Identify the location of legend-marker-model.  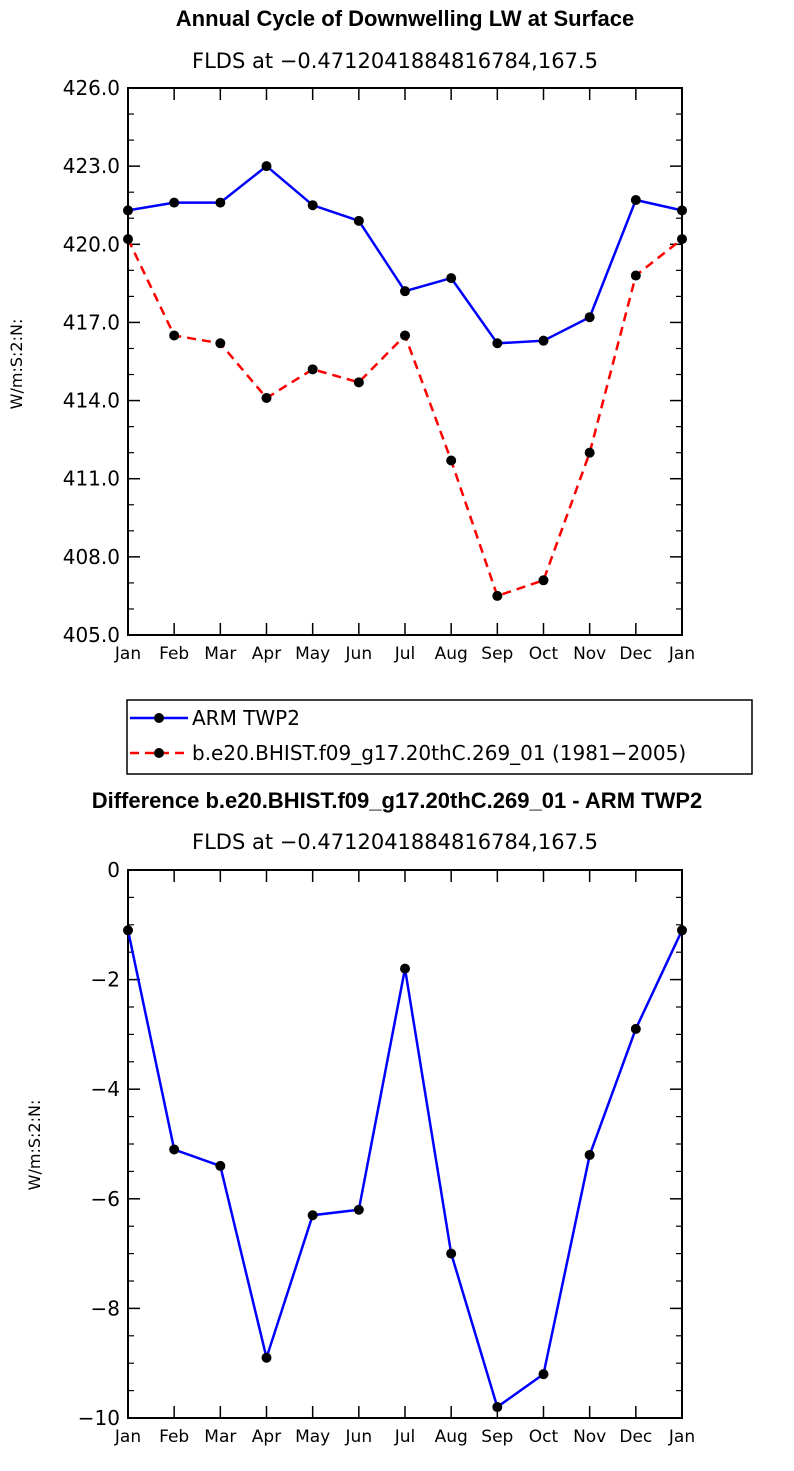
(159, 753).